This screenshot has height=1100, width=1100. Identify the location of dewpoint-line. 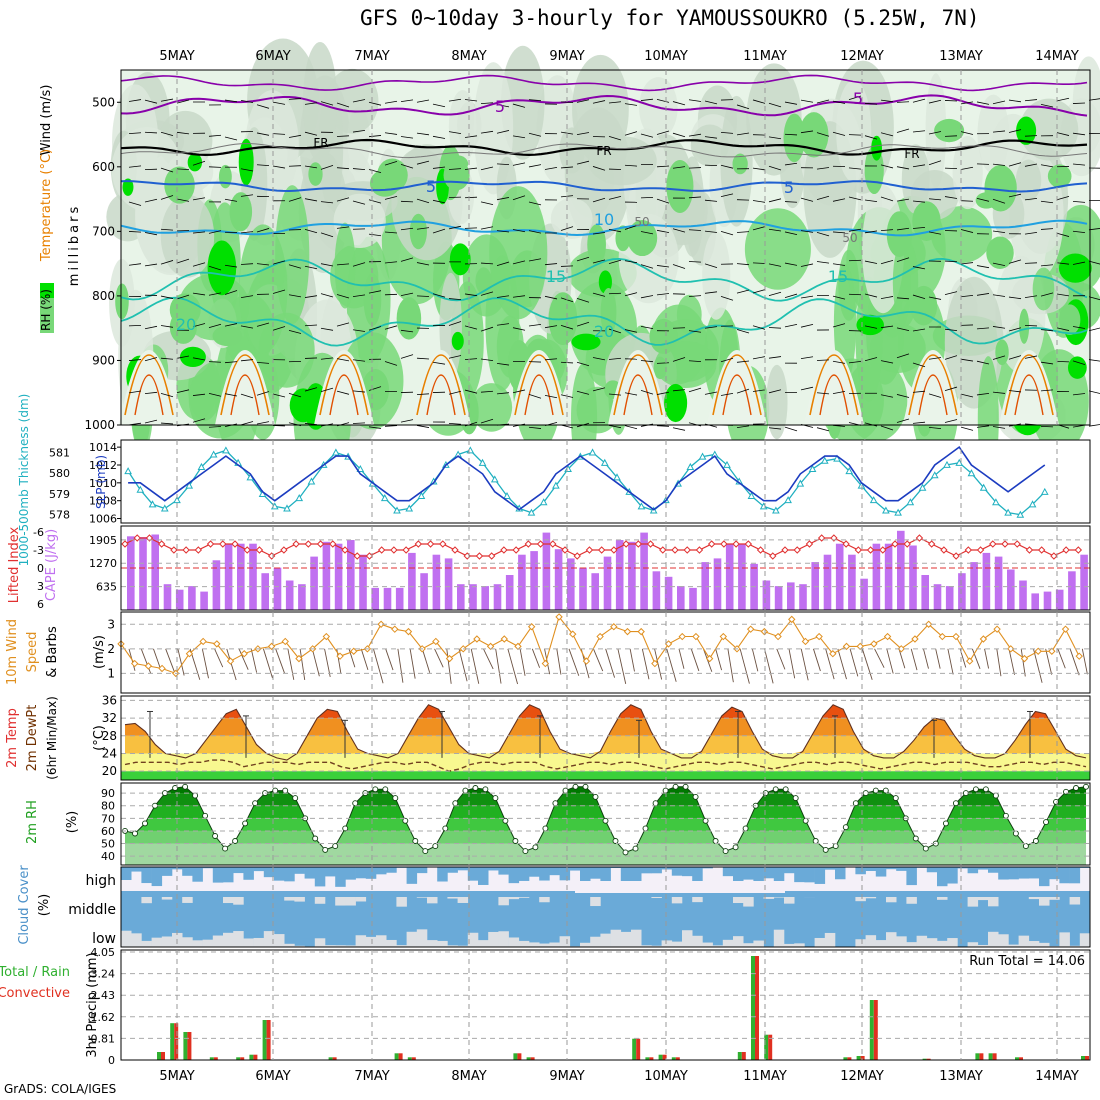
(605, 765).